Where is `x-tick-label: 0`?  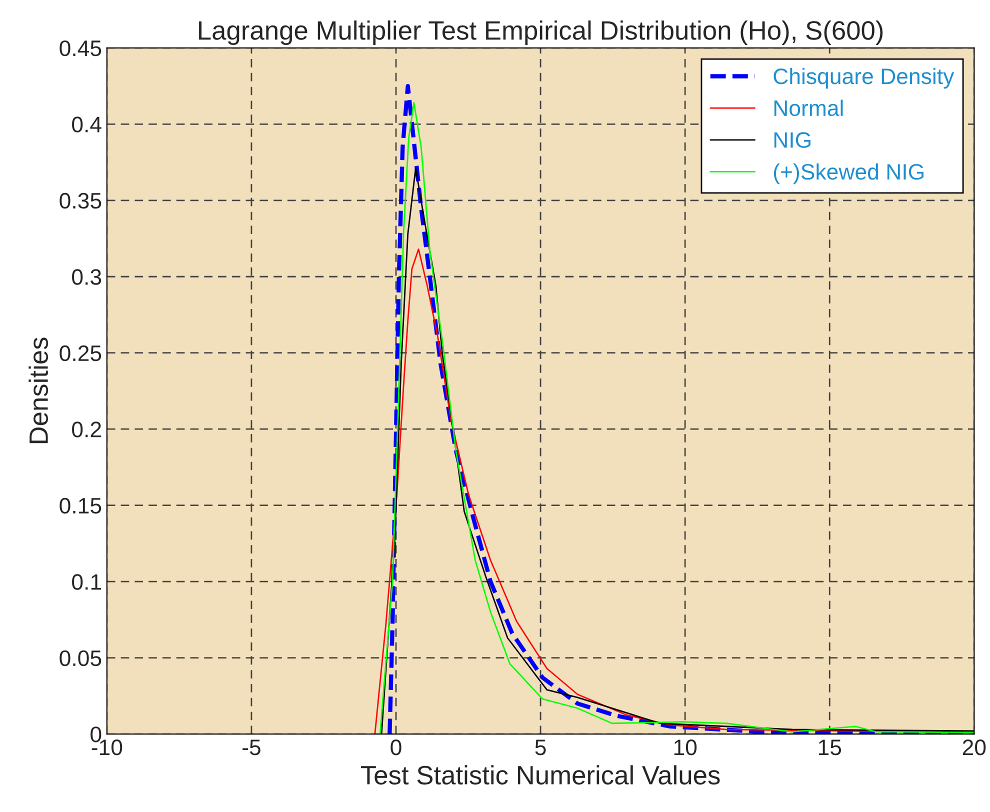
x-tick-label: 0 is located at coordinates (396, 747).